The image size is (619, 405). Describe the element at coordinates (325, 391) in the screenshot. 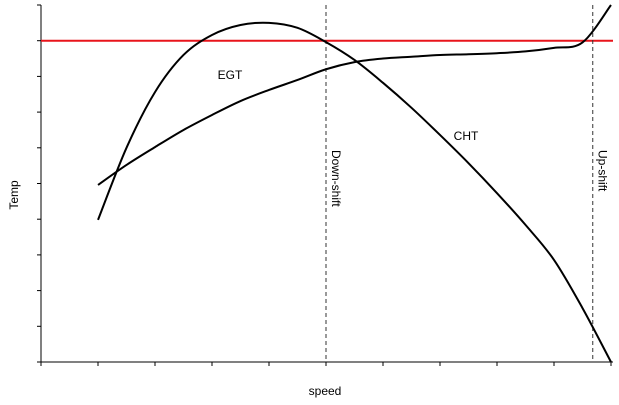

I see `x-axis-label: speed` at that location.